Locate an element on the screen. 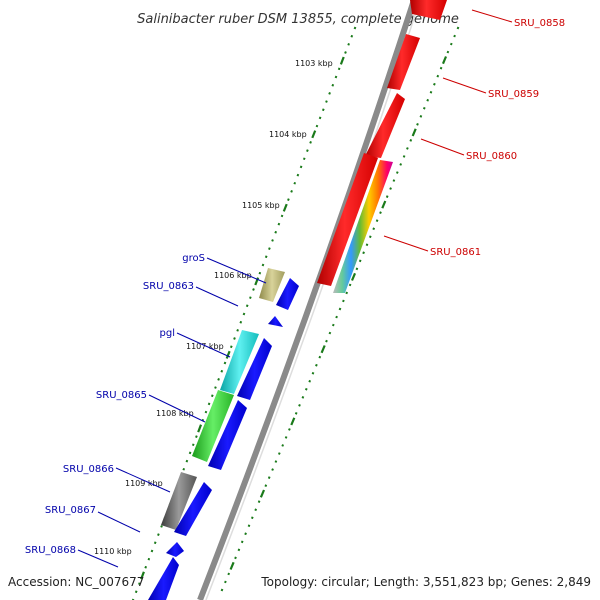  feature-pgl is located at coordinates (239, 362).